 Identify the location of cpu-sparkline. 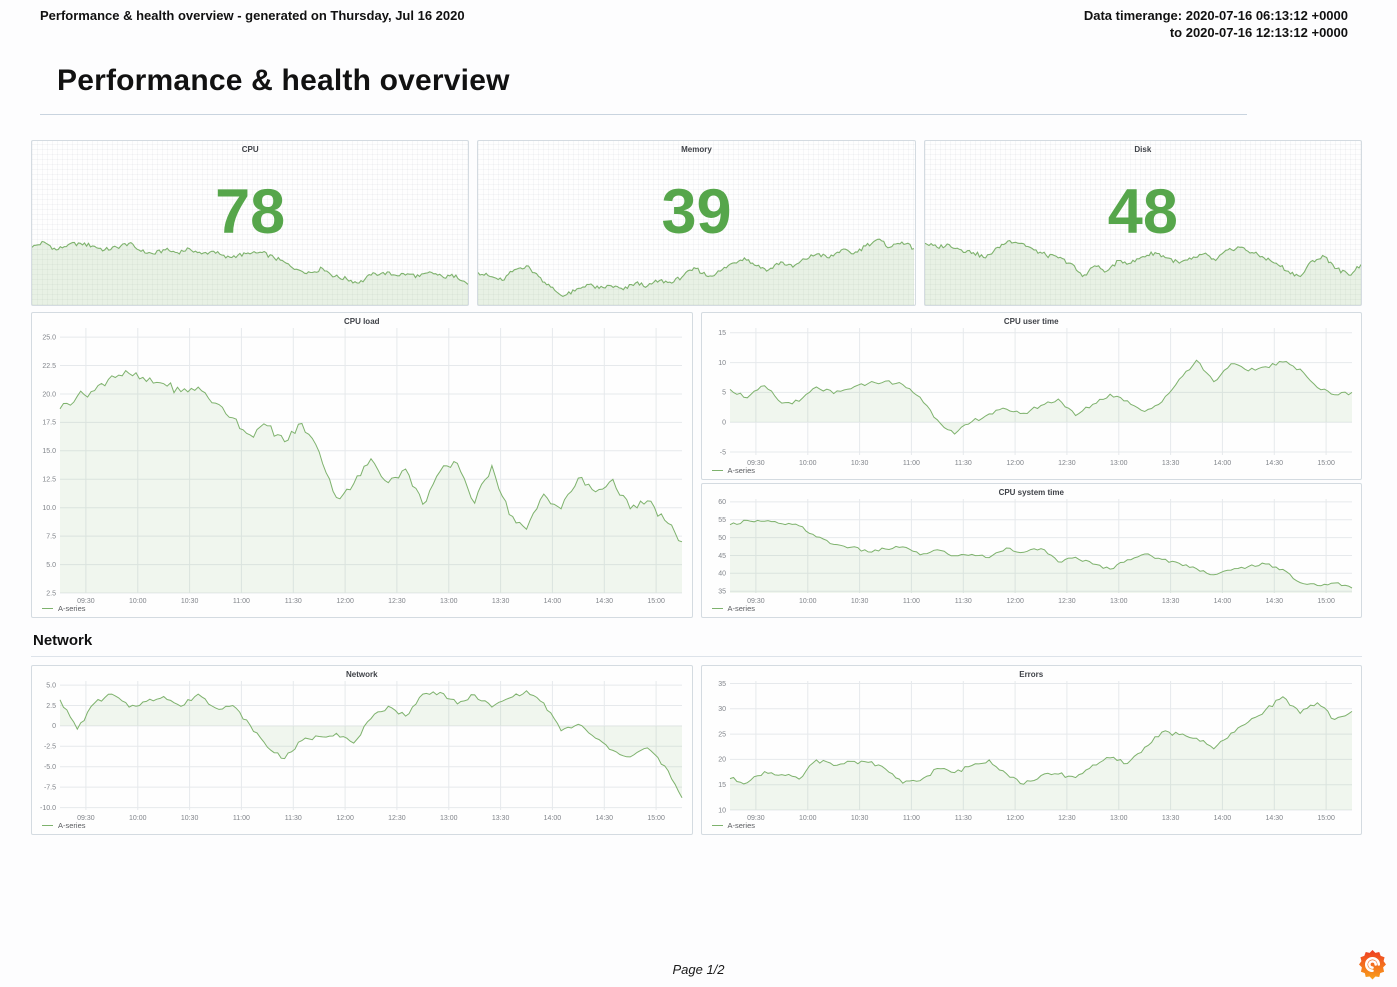
(250, 268).